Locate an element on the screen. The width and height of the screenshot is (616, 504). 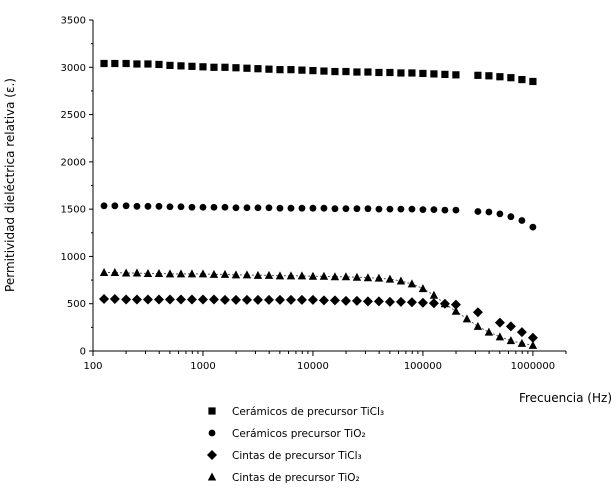
trend-line is located at coordinates (318, 309).